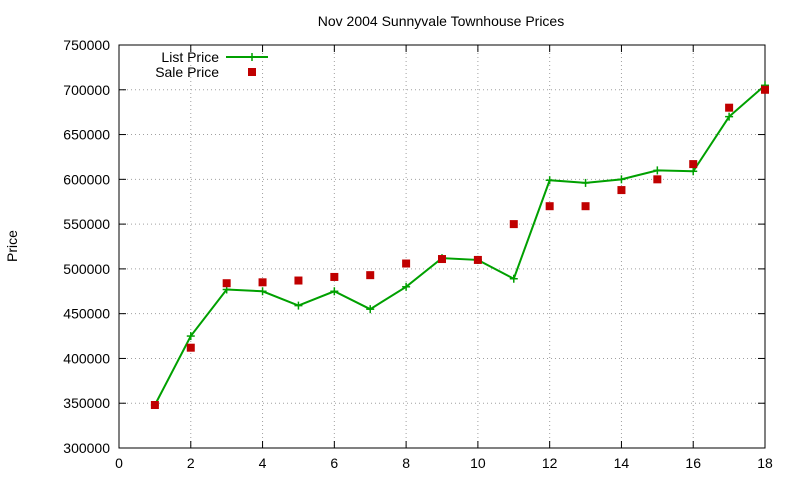 Image resolution: width=800 pixels, height=480 pixels. What do you see at coordinates (86, 90) in the screenshot?
I see `y-tick-label: 700000` at bounding box center [86, 90].